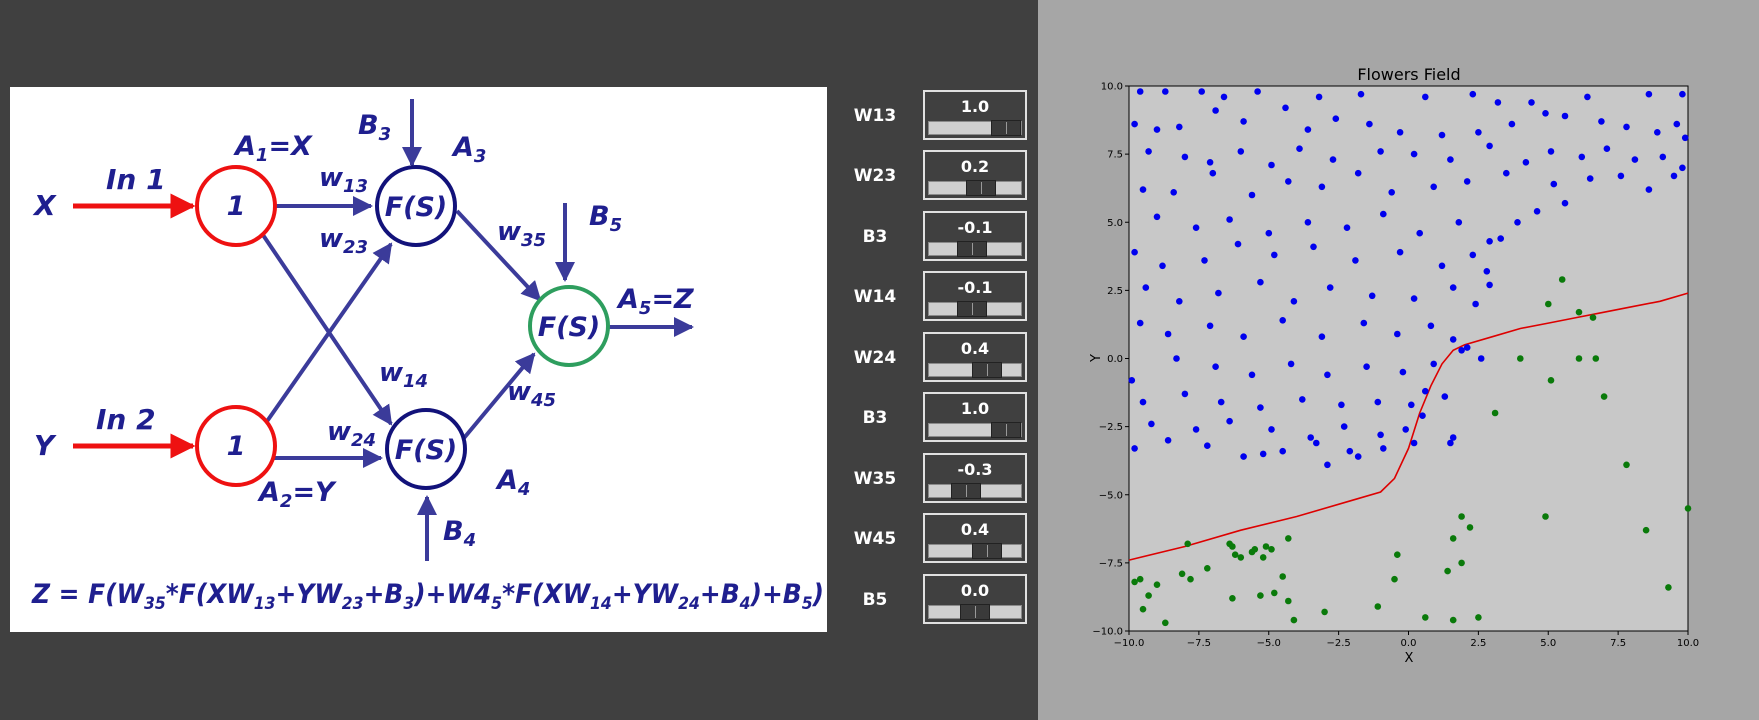 The width and height of the screenshot is (1759, 720). I want to click on x-tick-label: −7.5, so click(1199, 643).